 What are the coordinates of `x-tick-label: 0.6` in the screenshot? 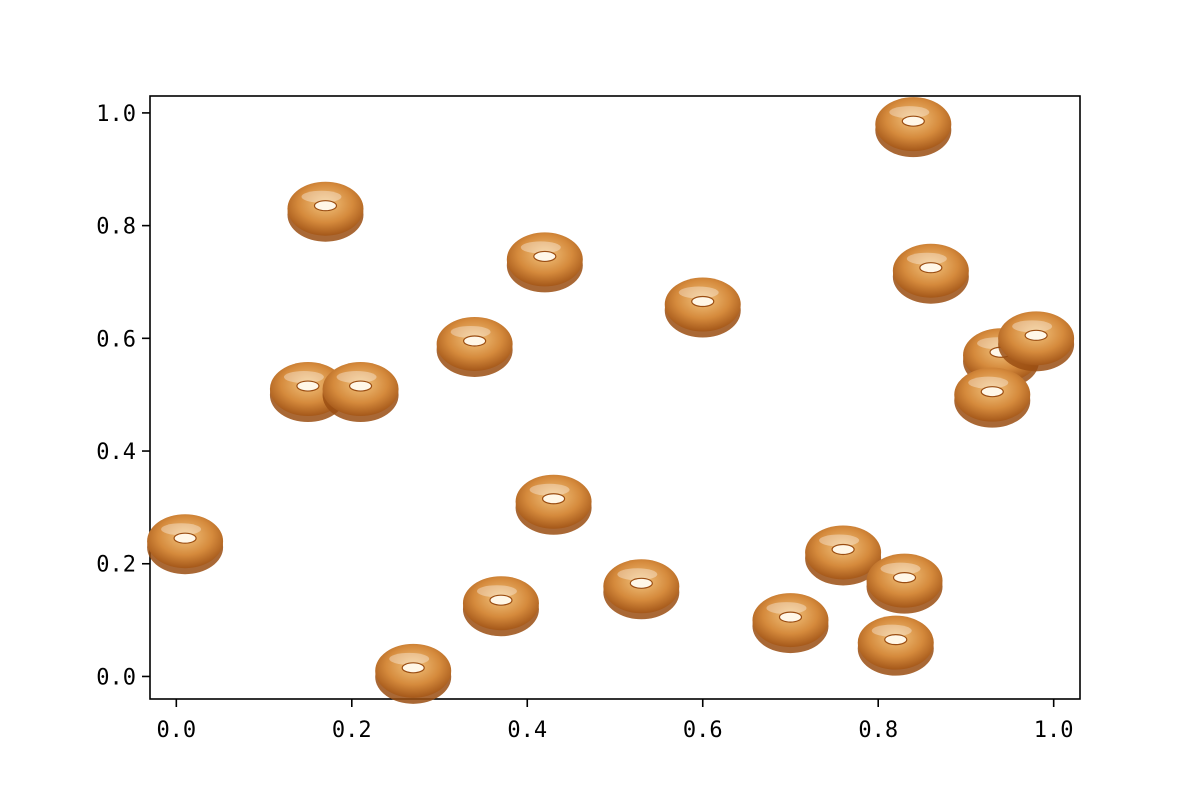 It's located at (703, 730).